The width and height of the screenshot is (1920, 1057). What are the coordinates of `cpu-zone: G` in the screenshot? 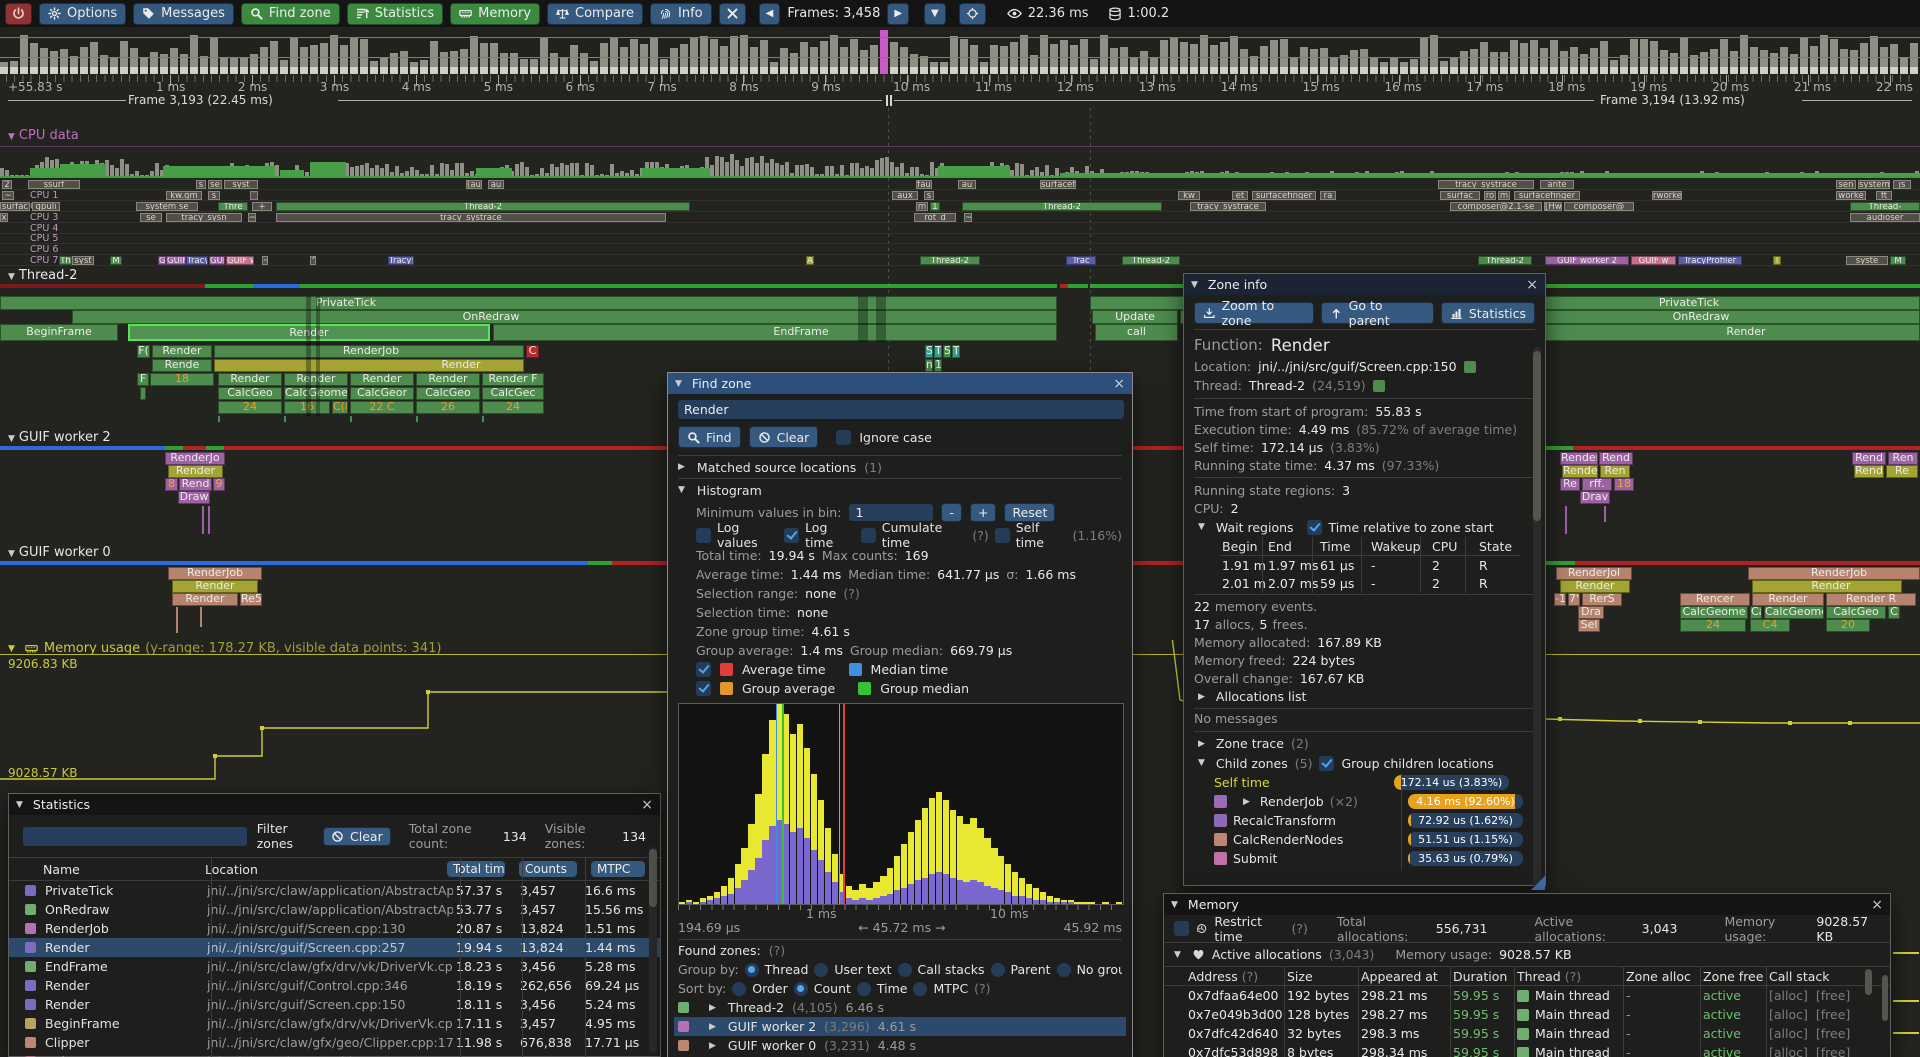 It's located at (162, 260).